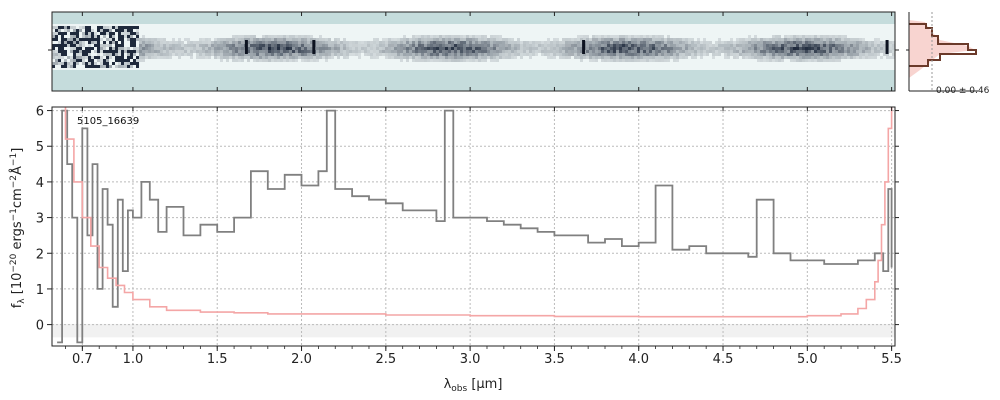  I want to click on x-tick-label: 0.7, so click(82, 359).